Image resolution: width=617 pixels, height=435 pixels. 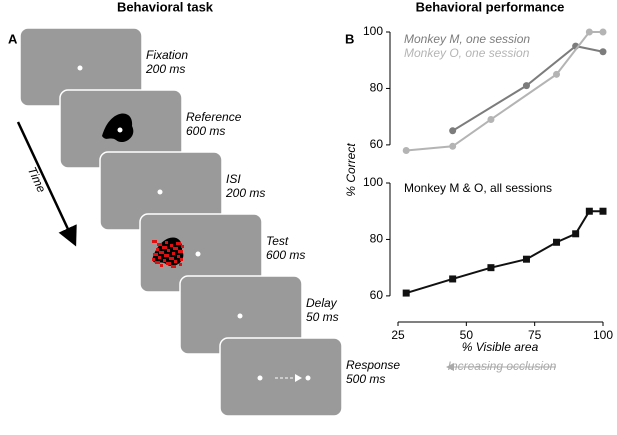 What do you see at coordinates (490, 7) in the screenshot?
I see `chart-title: Behavioral performance` at bounding box center [490, 7].